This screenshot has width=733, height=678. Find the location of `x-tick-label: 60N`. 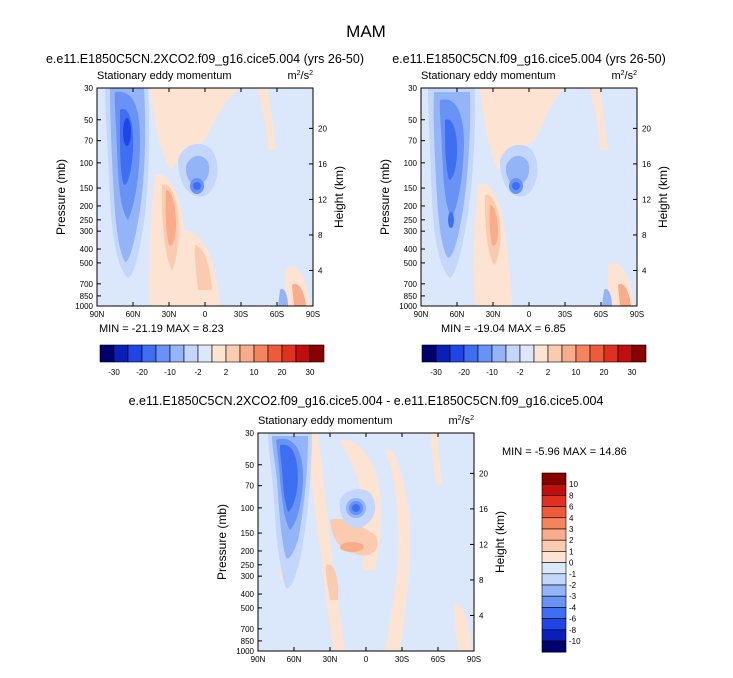

x-tick-label: 60N is located at coordinates (294, 659).